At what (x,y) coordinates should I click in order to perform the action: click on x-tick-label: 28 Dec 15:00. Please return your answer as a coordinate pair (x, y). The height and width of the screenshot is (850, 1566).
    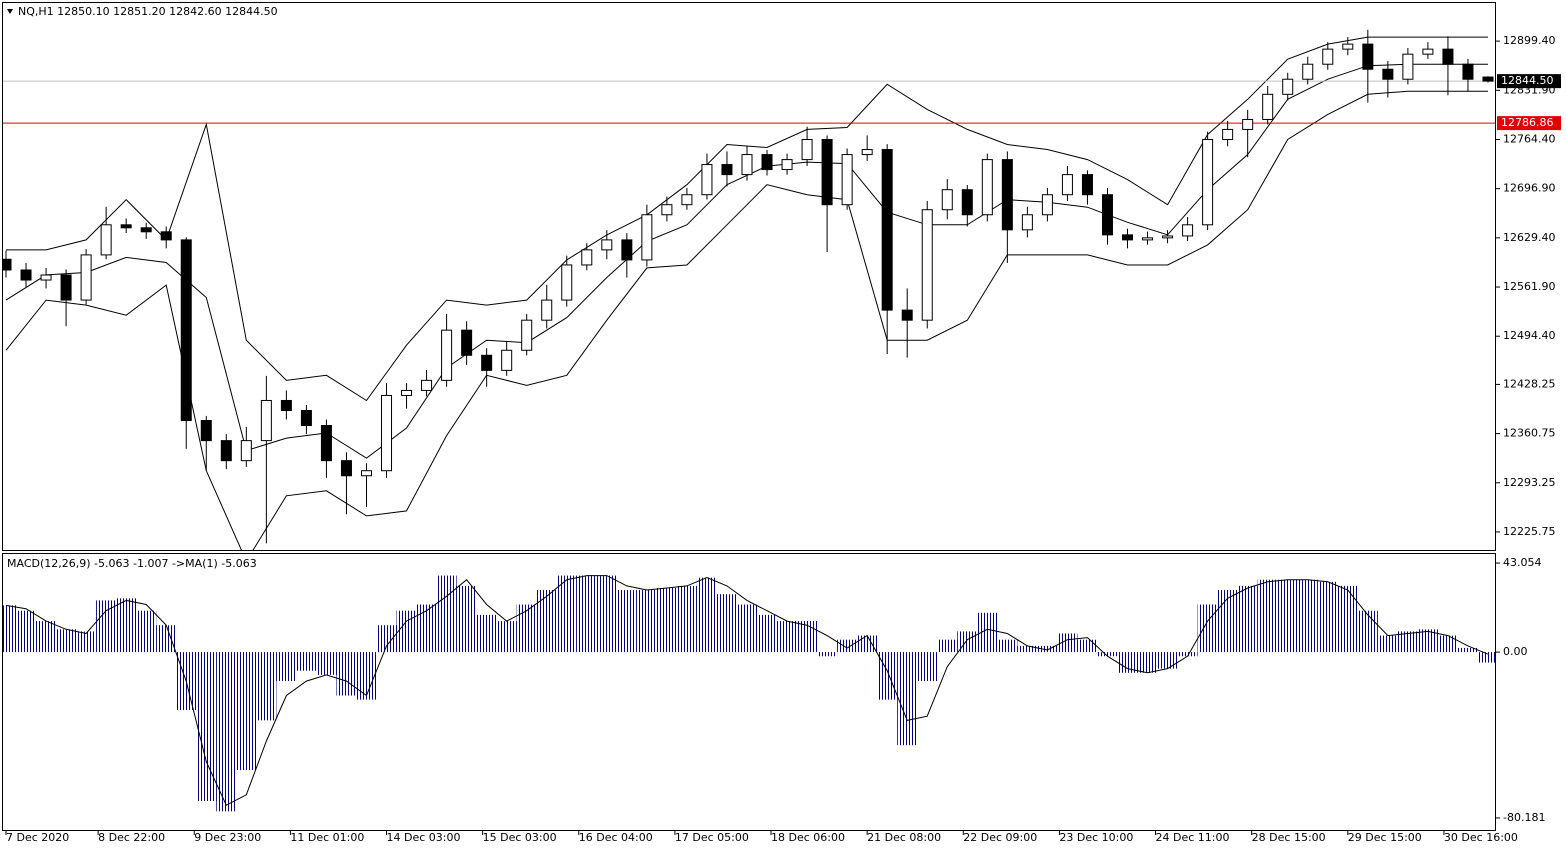
    Looking at the image, I should click on (1289, 837).